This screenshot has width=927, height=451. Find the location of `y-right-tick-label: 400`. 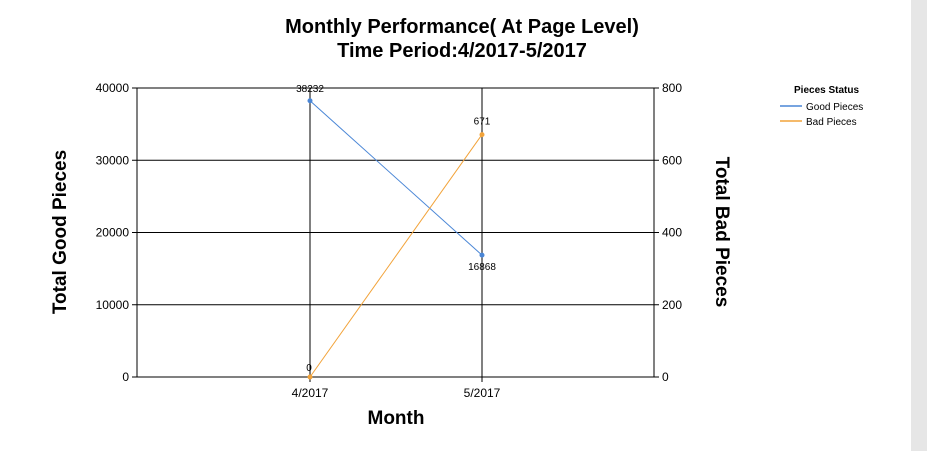

y-right-tick-label: 400 is located at coordinates (672, 233).